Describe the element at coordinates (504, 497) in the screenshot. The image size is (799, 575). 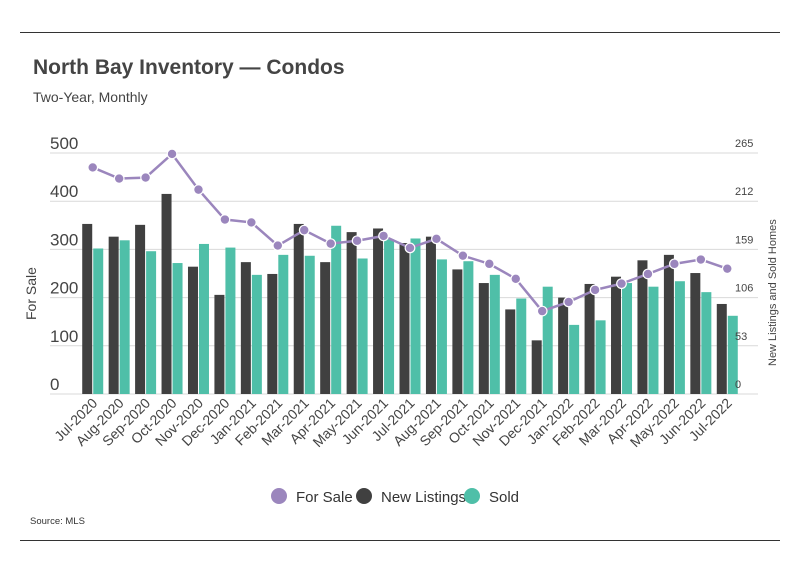
I see `legend-label: Sold` at that location.